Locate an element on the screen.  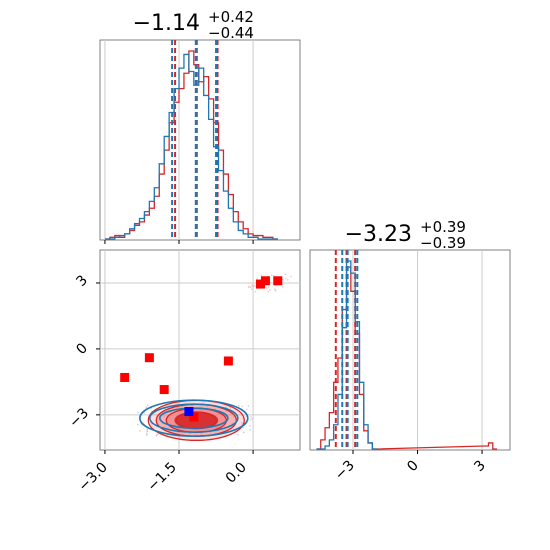
y-tick-label: −3 is located at coordinates (79, 418).